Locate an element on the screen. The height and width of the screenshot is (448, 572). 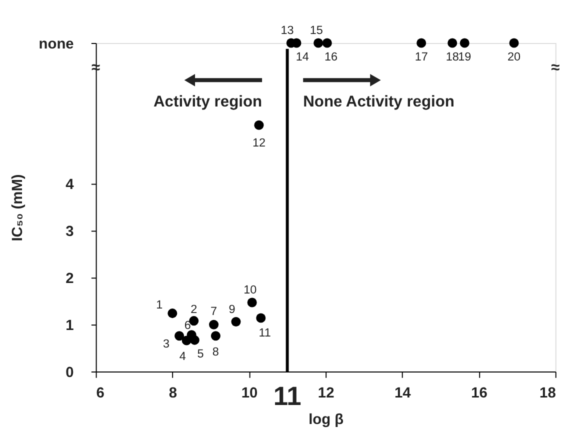
annotation: 3 is located at coordinates (166, 344).